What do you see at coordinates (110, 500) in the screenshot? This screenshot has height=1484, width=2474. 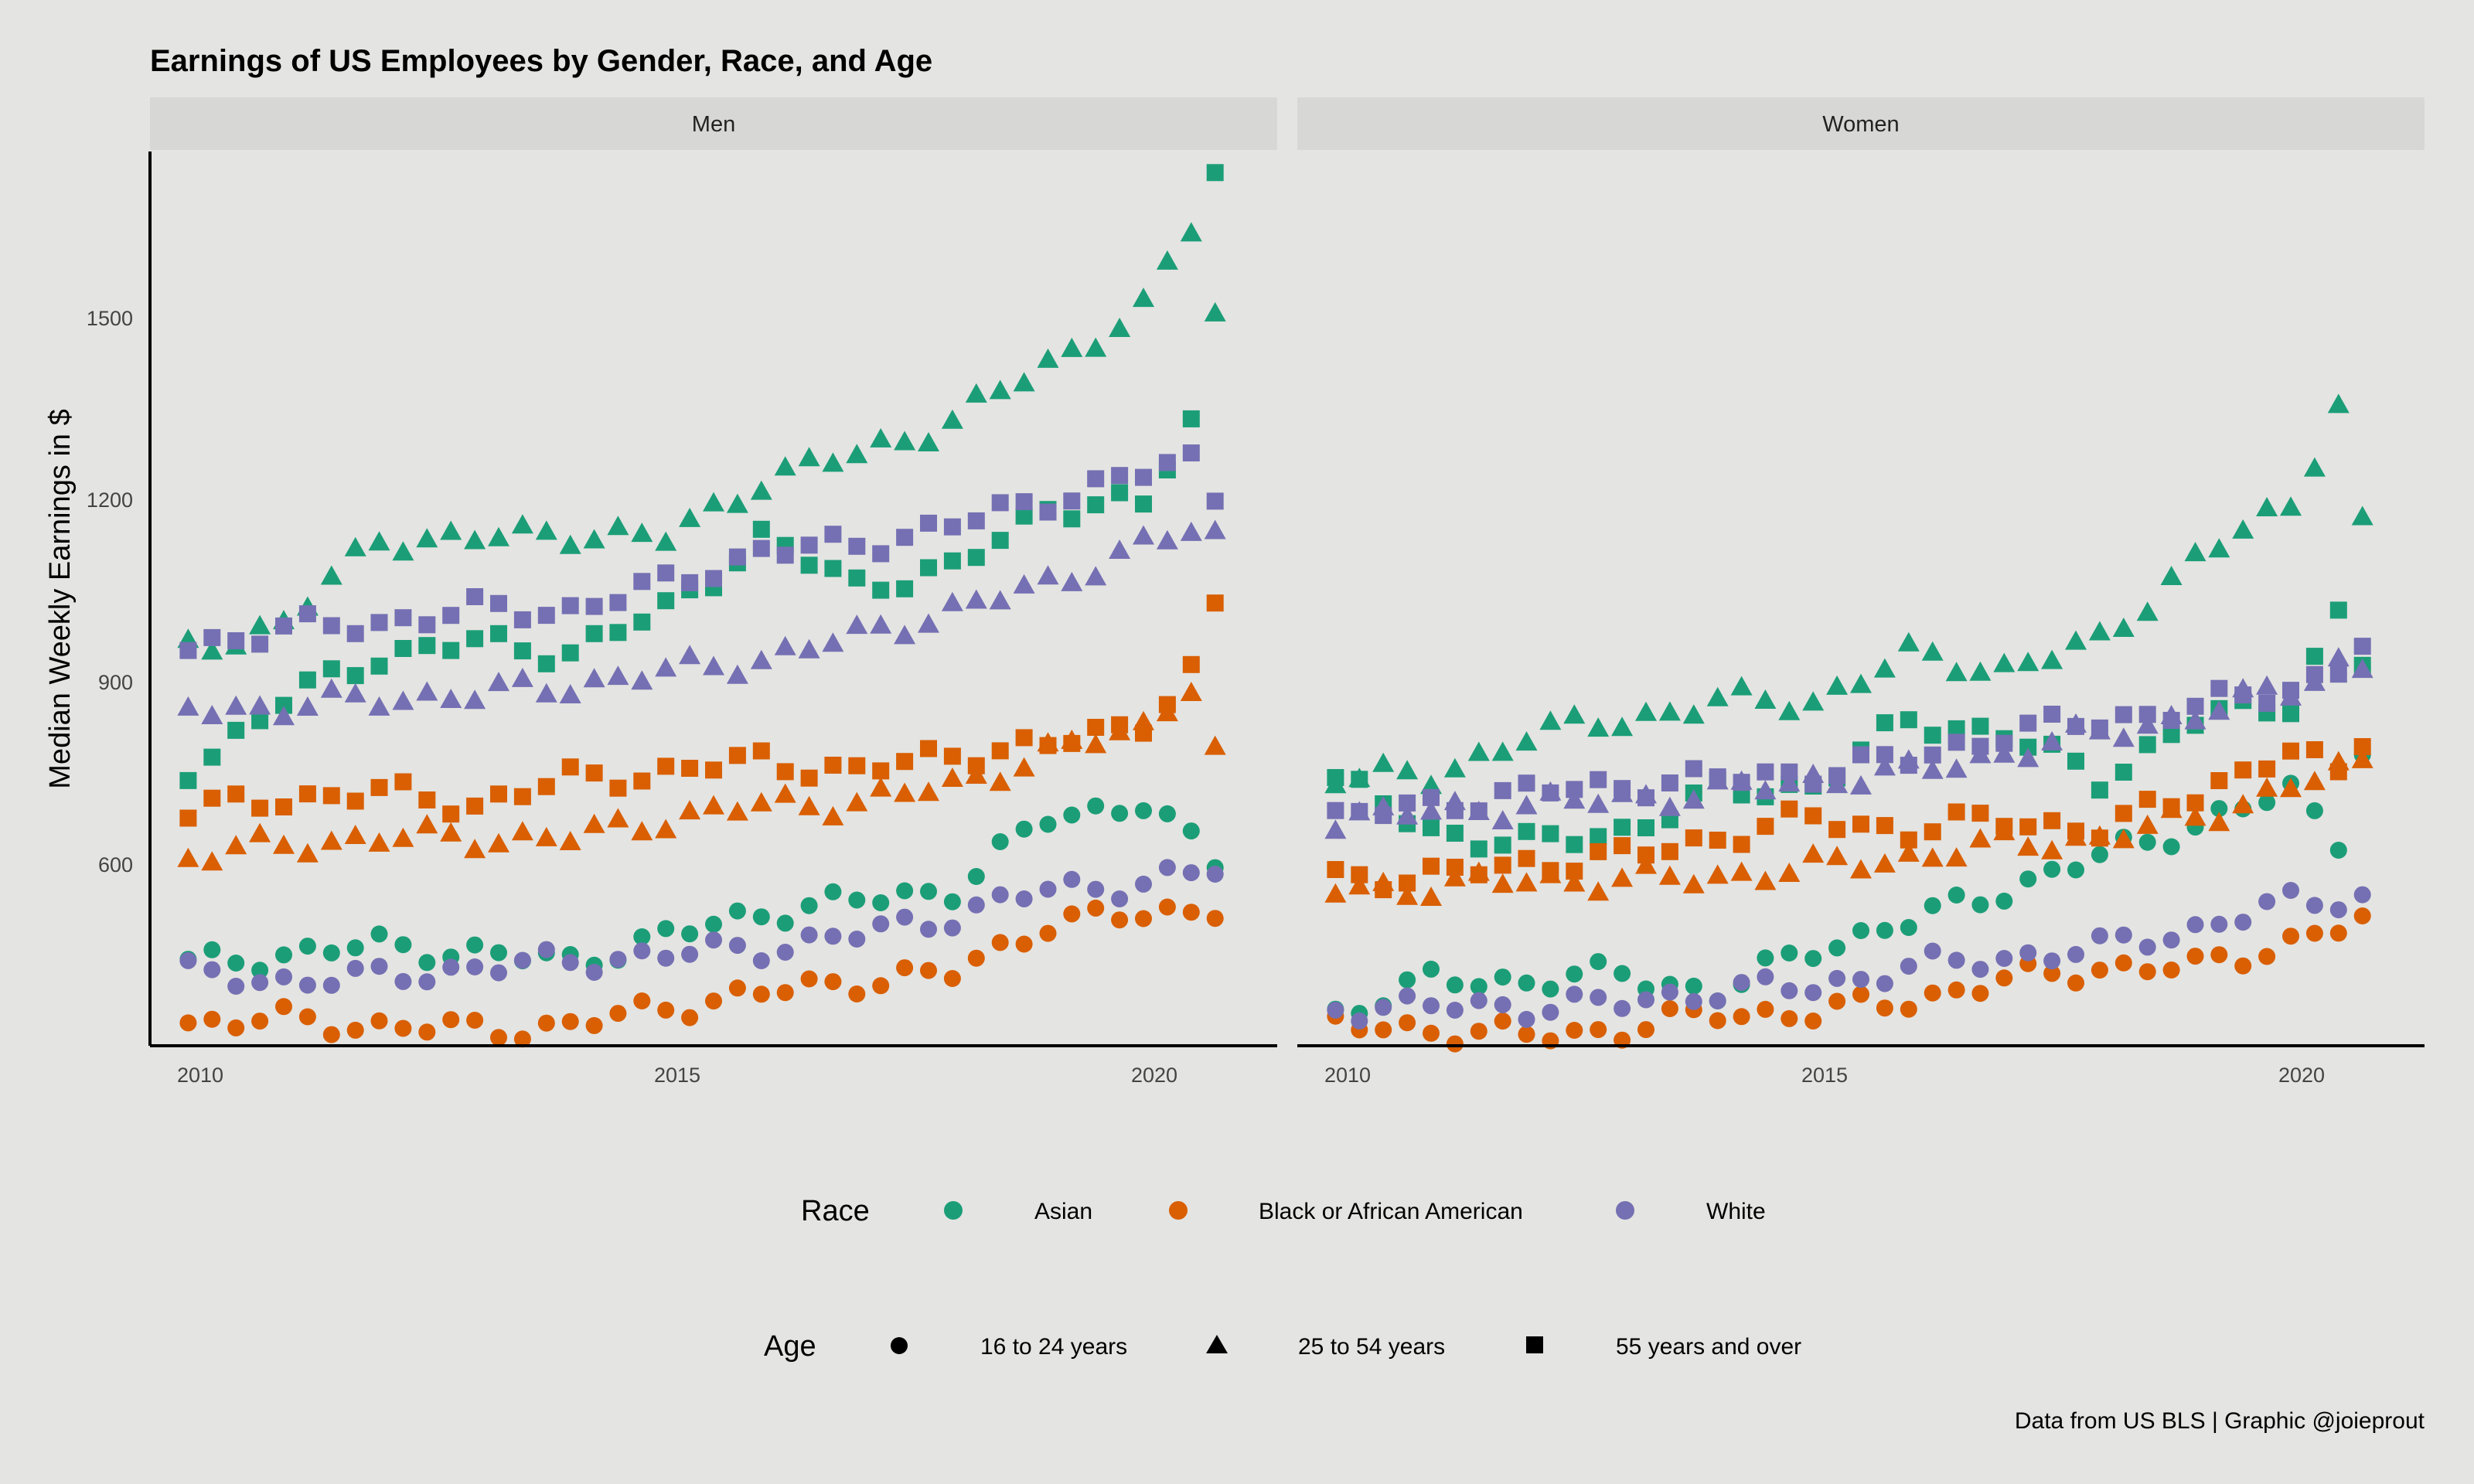 I see `y-tick-label: 1200` at bounding box center [110, 500].